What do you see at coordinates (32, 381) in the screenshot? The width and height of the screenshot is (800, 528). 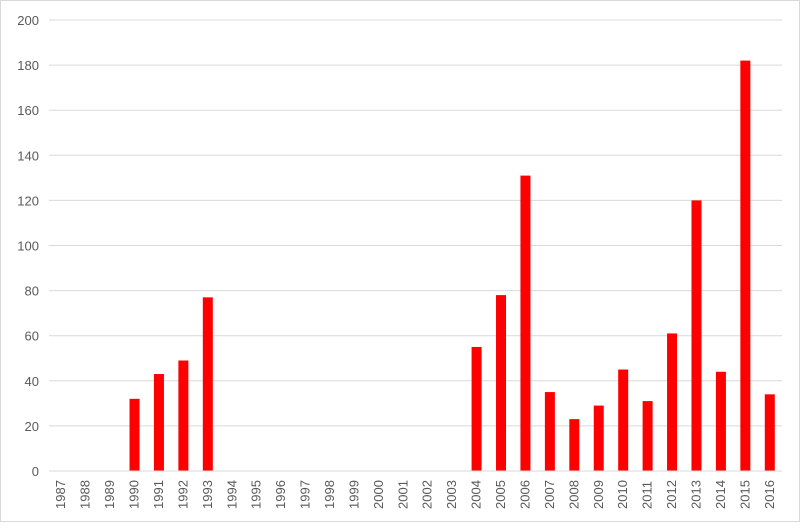 I see `y-tick-label: 40` at bounding box center [32, 381].